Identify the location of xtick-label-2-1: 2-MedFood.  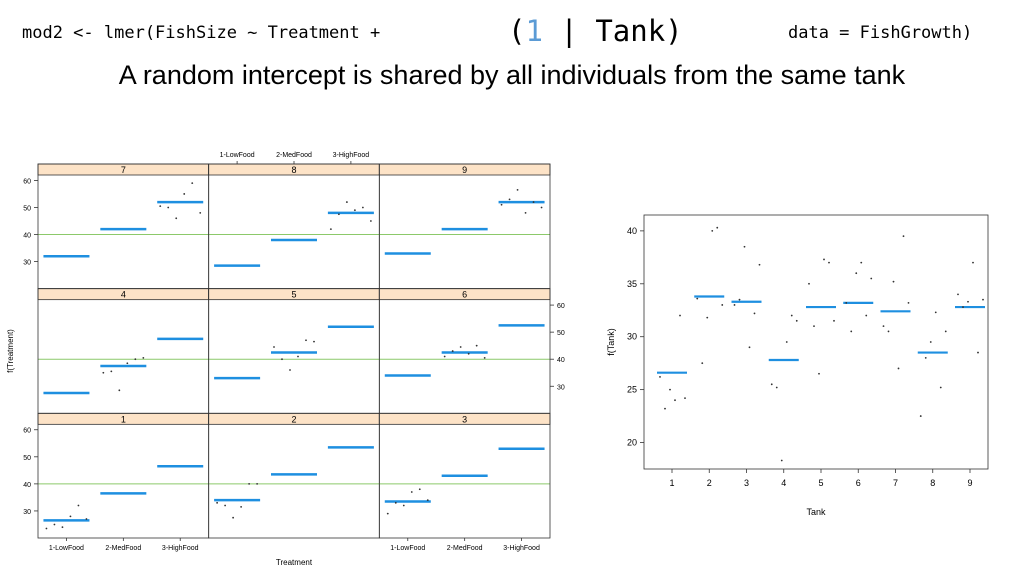
(465, 548).